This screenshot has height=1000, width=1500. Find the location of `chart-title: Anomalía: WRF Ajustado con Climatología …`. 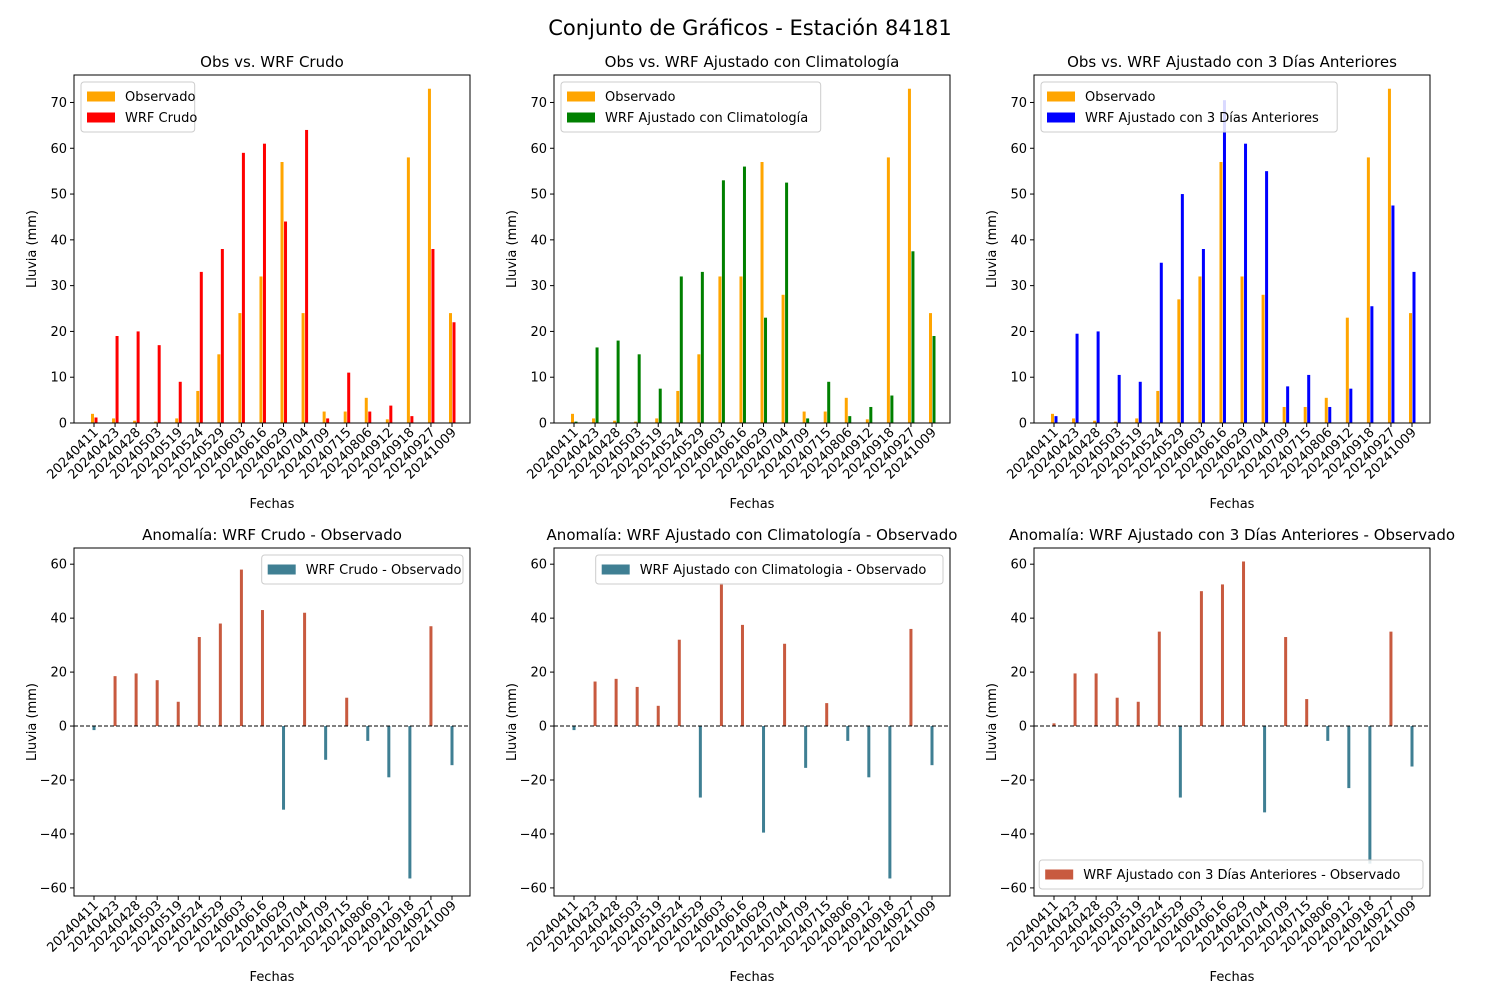

chart-title: Anomalía: WRF Ajustado con Climatología … is located at coordinates (752, 535).